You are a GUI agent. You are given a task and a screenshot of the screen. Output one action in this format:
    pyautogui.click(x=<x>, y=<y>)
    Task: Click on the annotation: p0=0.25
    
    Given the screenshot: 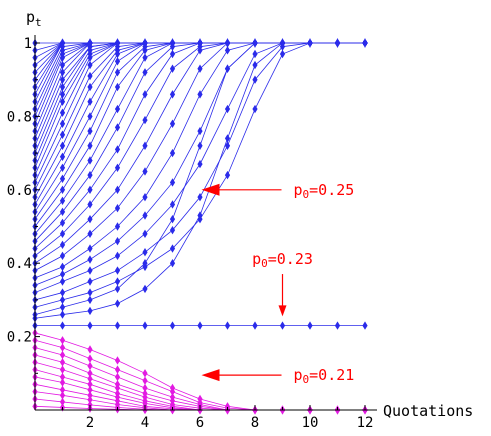 What is the action you would take?
    pyautogui.click(x=277, y=191)
    